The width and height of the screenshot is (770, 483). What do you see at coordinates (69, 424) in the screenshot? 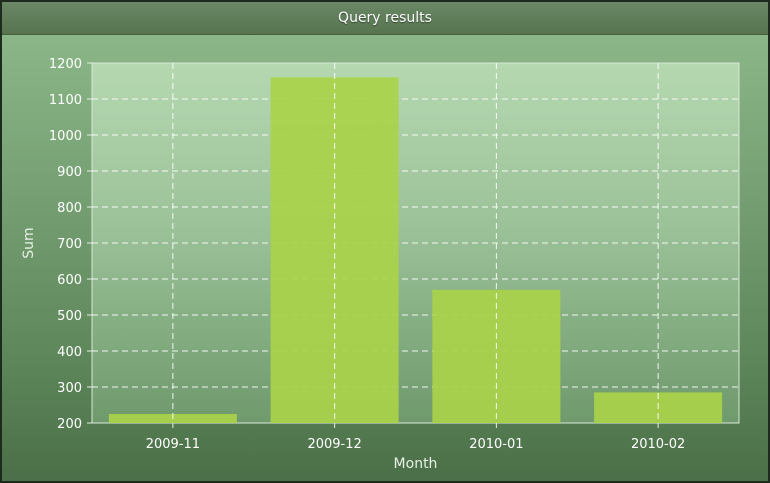
I see `y-tick-label: 200` at bounding box center [69, 424].